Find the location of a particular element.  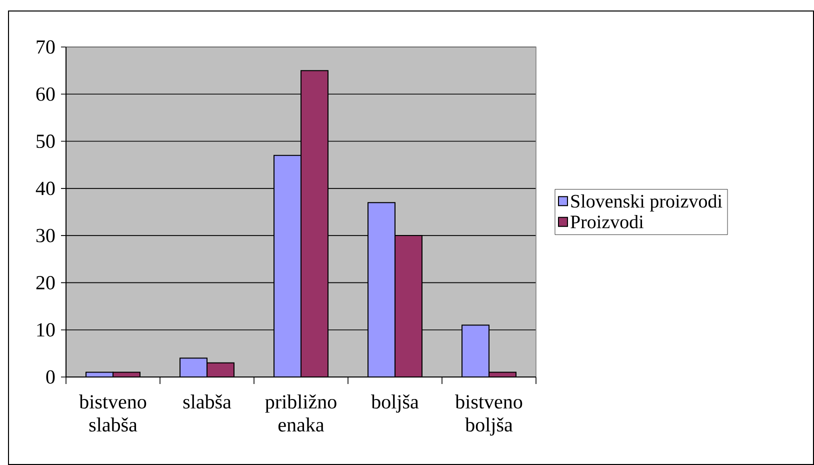

y-tick-label: 70 is located at coordinates (45, 47).